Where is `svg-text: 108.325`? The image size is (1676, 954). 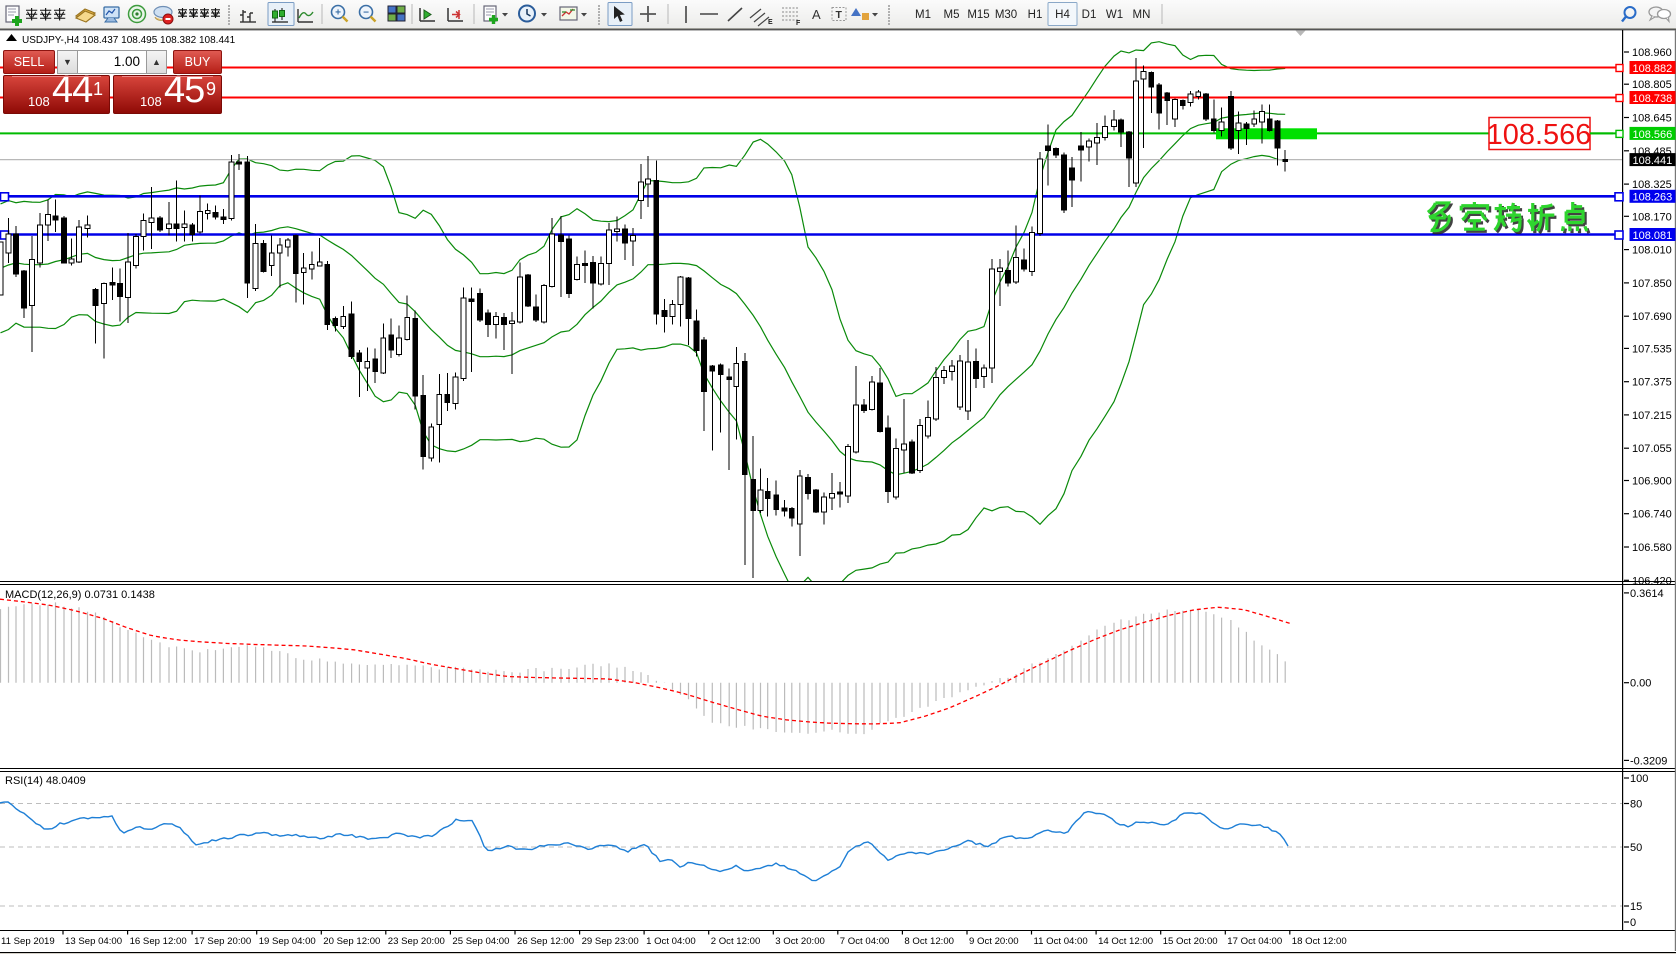 svg-text: 108.325 is located at coordinates (1652, 185).